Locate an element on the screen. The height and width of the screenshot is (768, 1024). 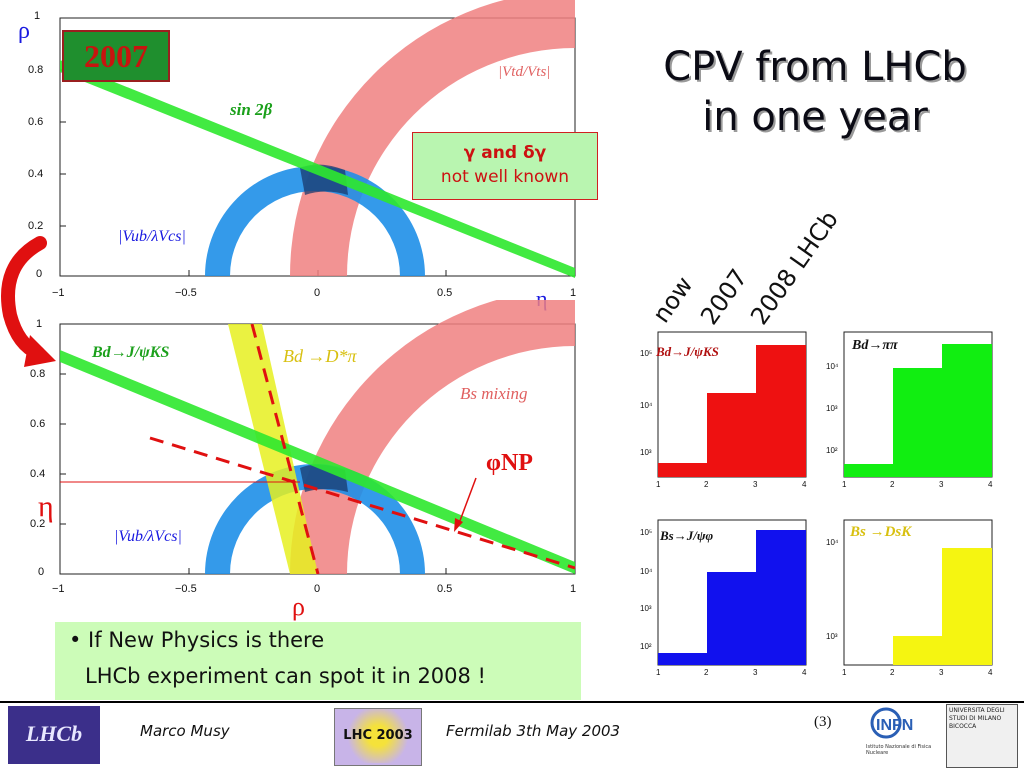
hist4-ytick-a: 10⁴ is located at coordinates (832, 542).